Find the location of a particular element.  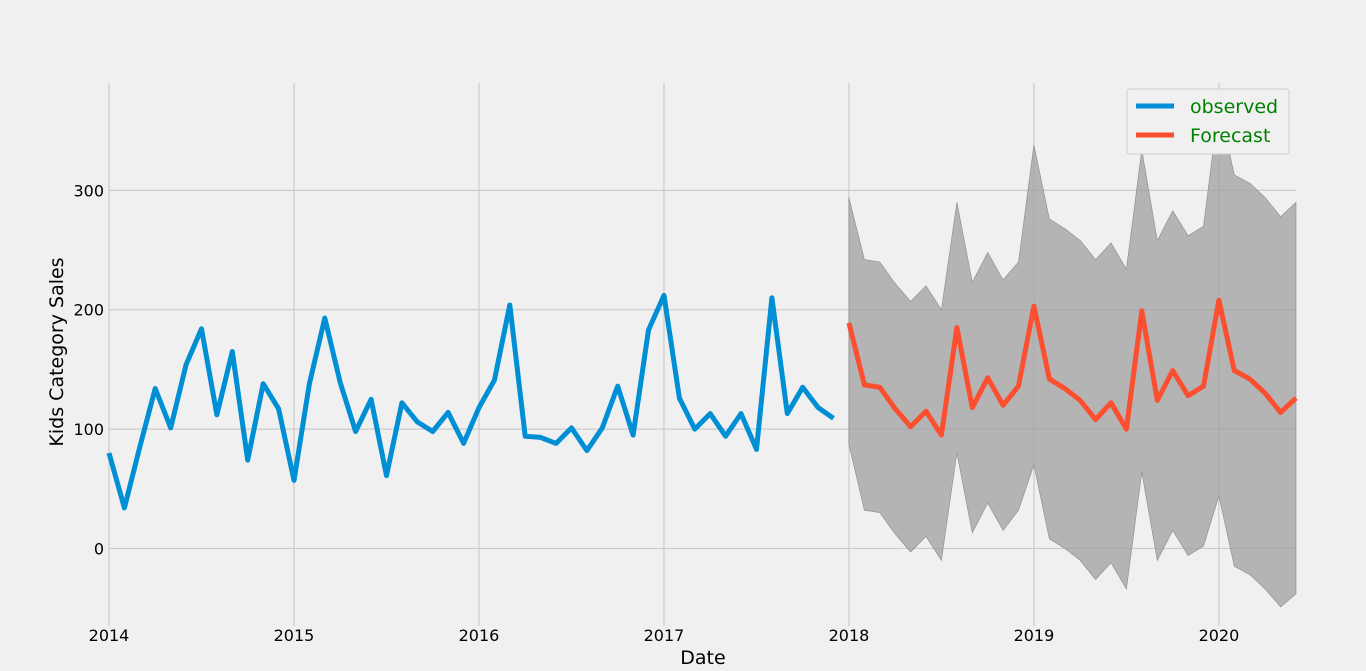

y-tick-label-100: 100 is located at coordinates (88, 429).